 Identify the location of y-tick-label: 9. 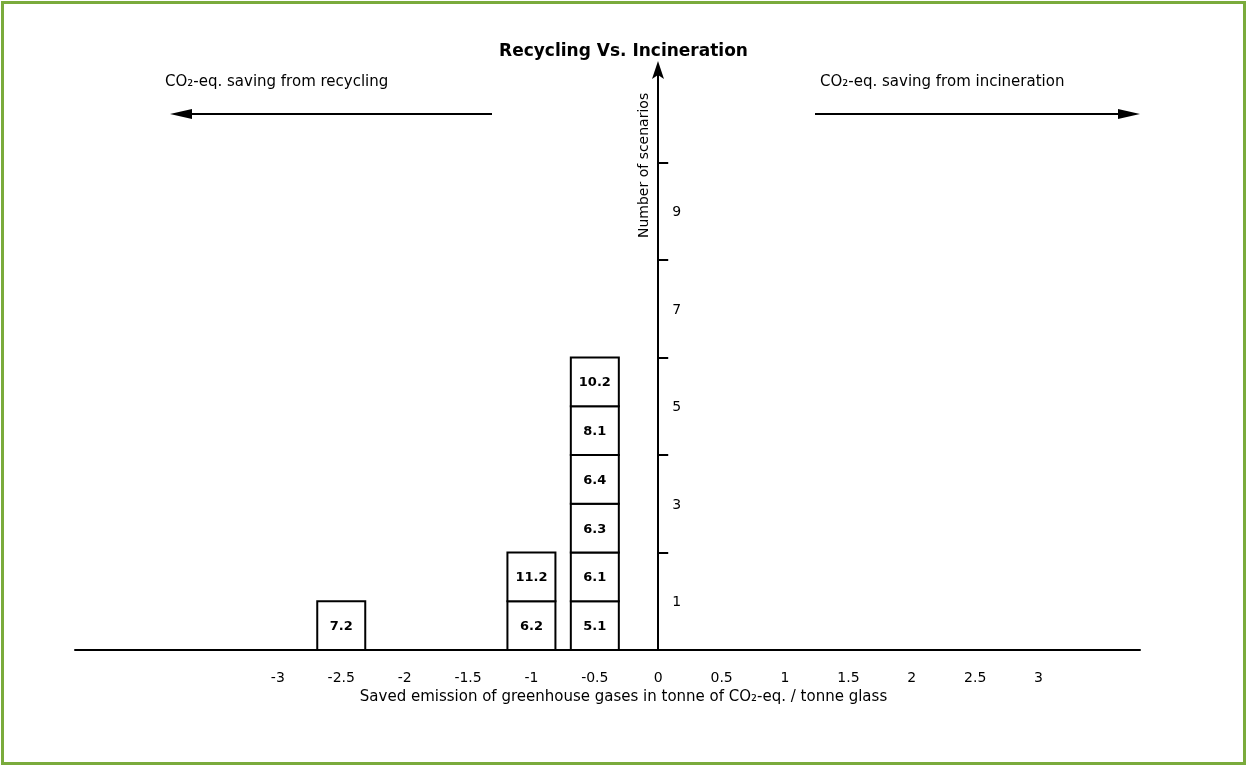
(677, 211).